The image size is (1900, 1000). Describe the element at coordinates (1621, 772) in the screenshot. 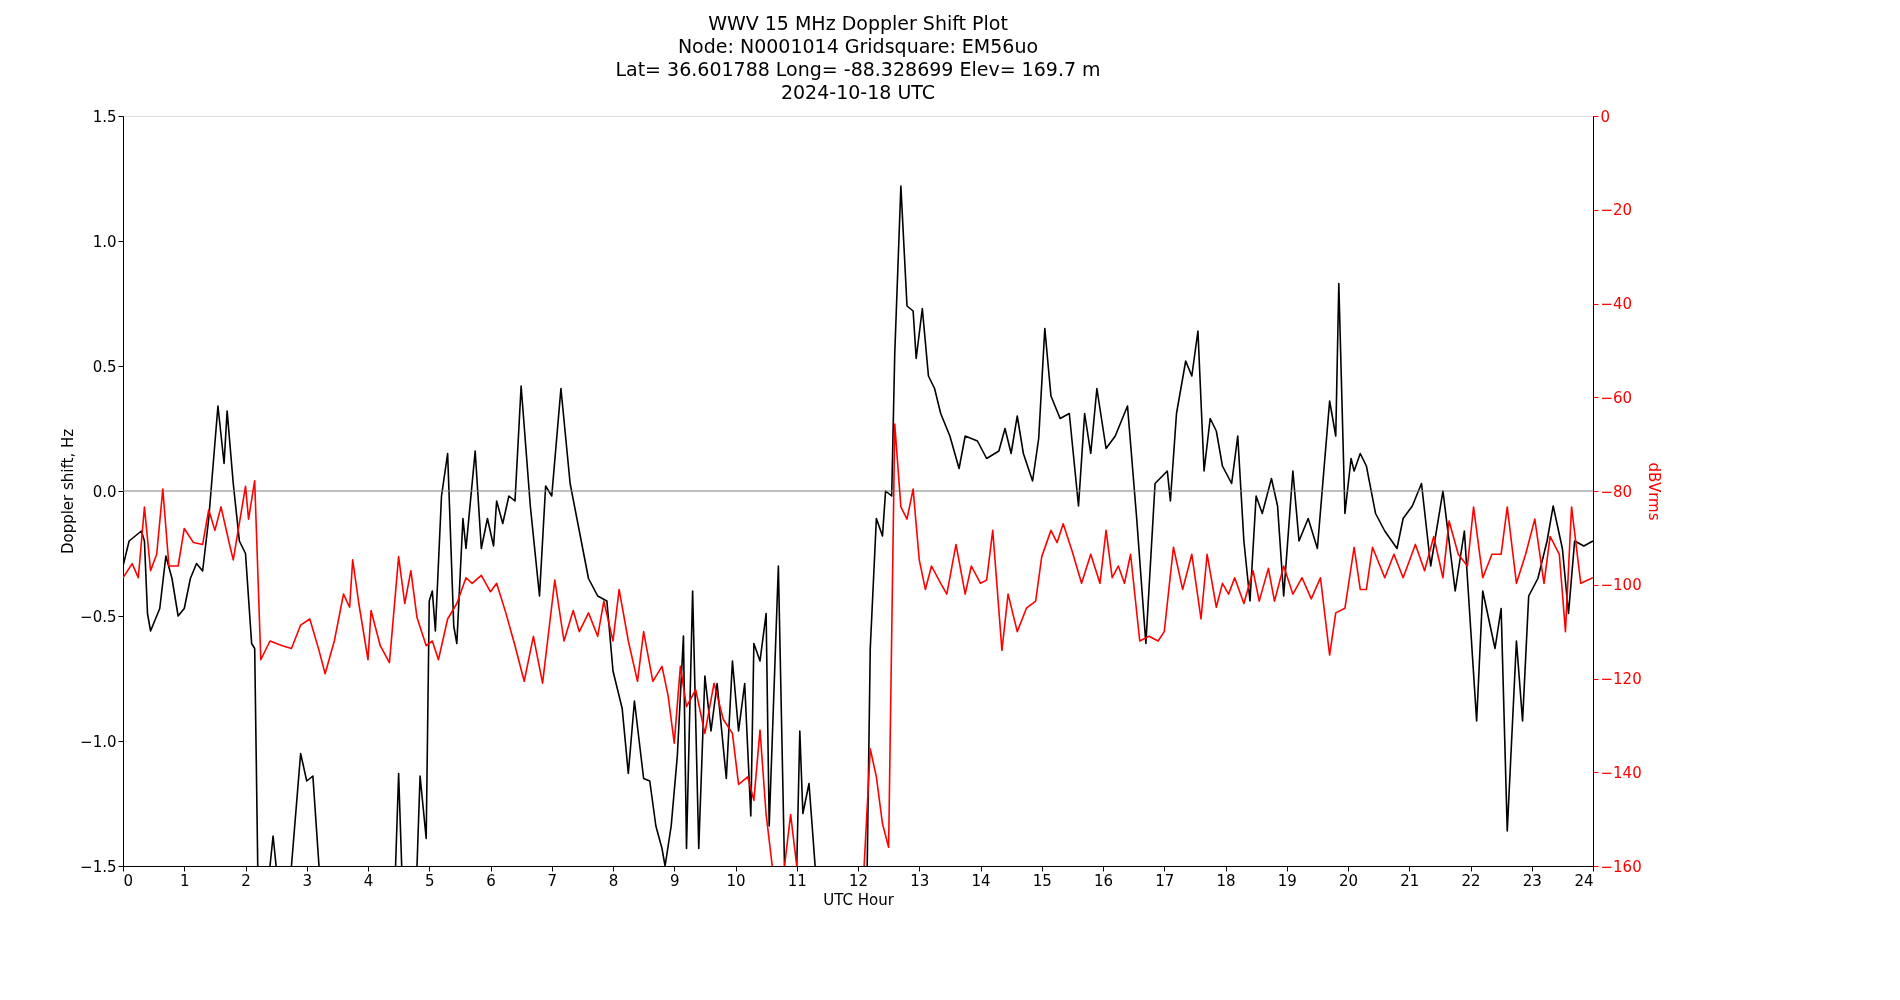

I see `y2-tick-label: −140` at that location.